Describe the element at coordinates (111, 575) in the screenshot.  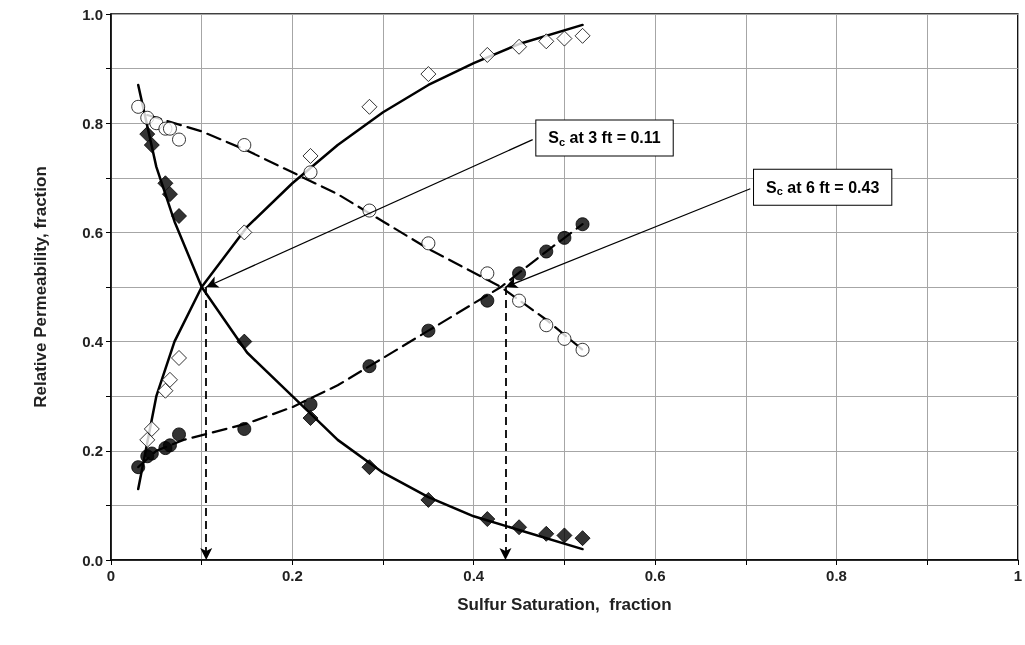
I see `x-tick-label: 0` at that location.